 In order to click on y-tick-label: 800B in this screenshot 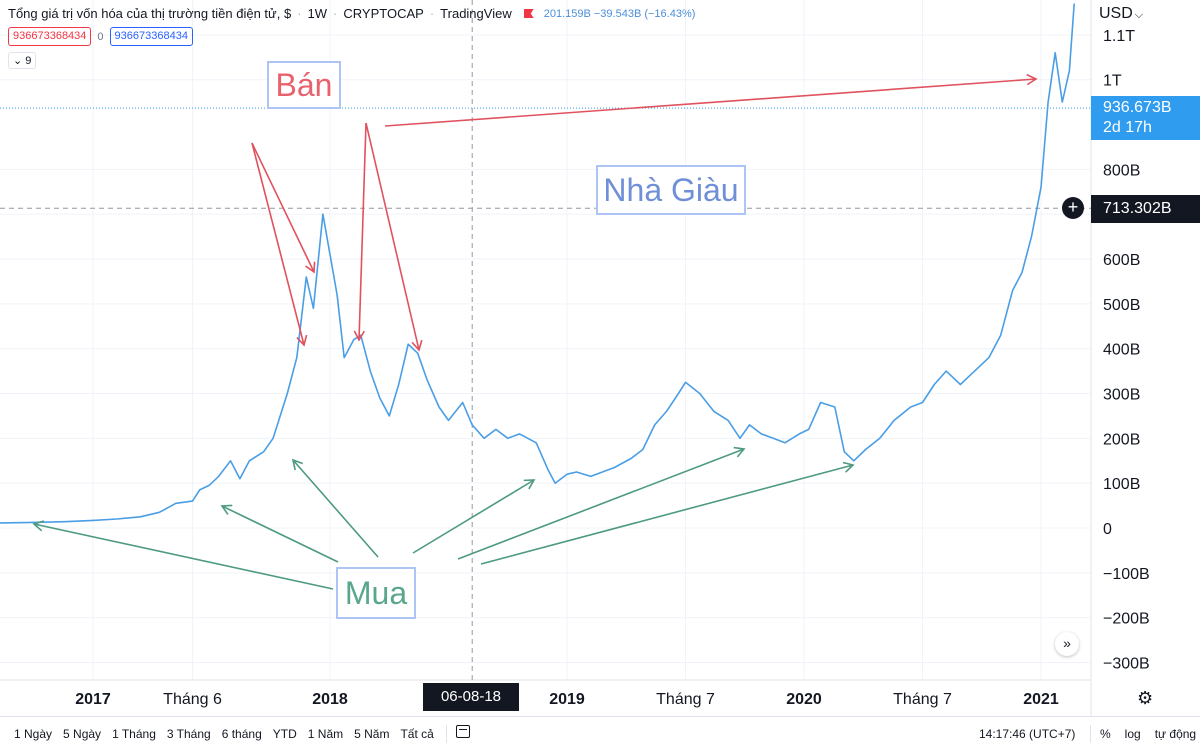, I will do `click(1121, 170)`.